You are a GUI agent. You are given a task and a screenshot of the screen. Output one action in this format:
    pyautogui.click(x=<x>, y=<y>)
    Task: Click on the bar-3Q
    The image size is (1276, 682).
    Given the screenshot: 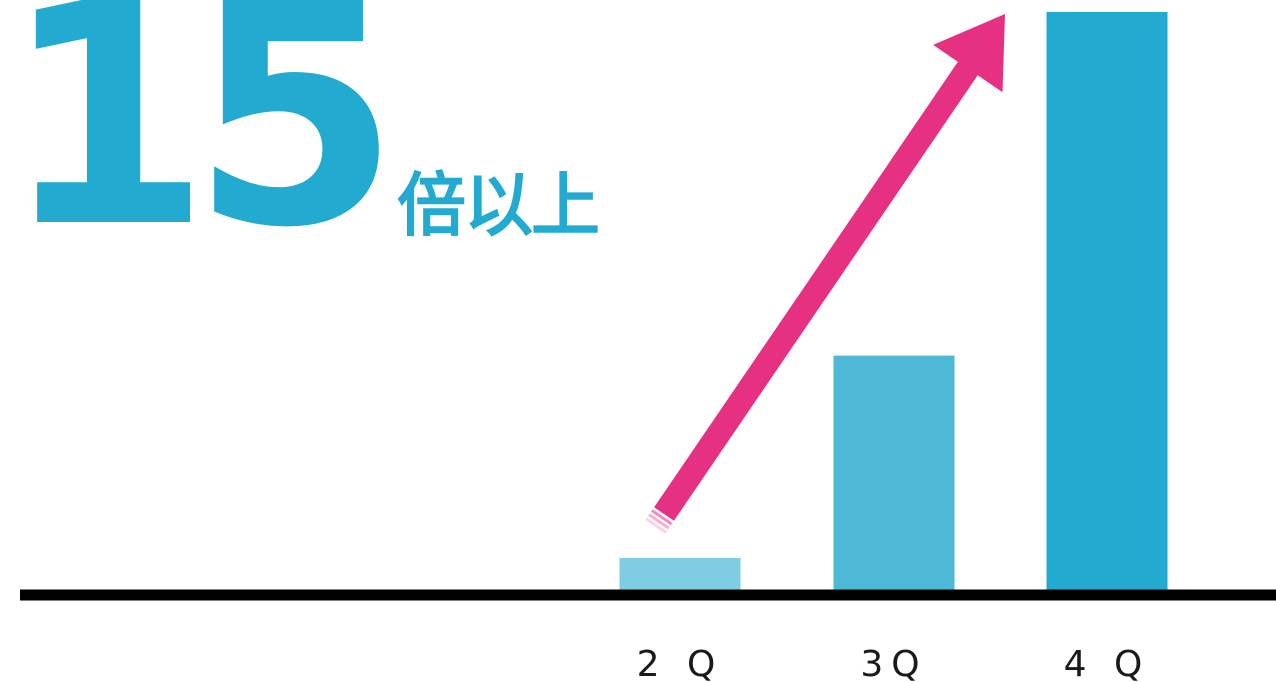 What is the action you would take?
    pyautogui.click(x=894, y=472)
    